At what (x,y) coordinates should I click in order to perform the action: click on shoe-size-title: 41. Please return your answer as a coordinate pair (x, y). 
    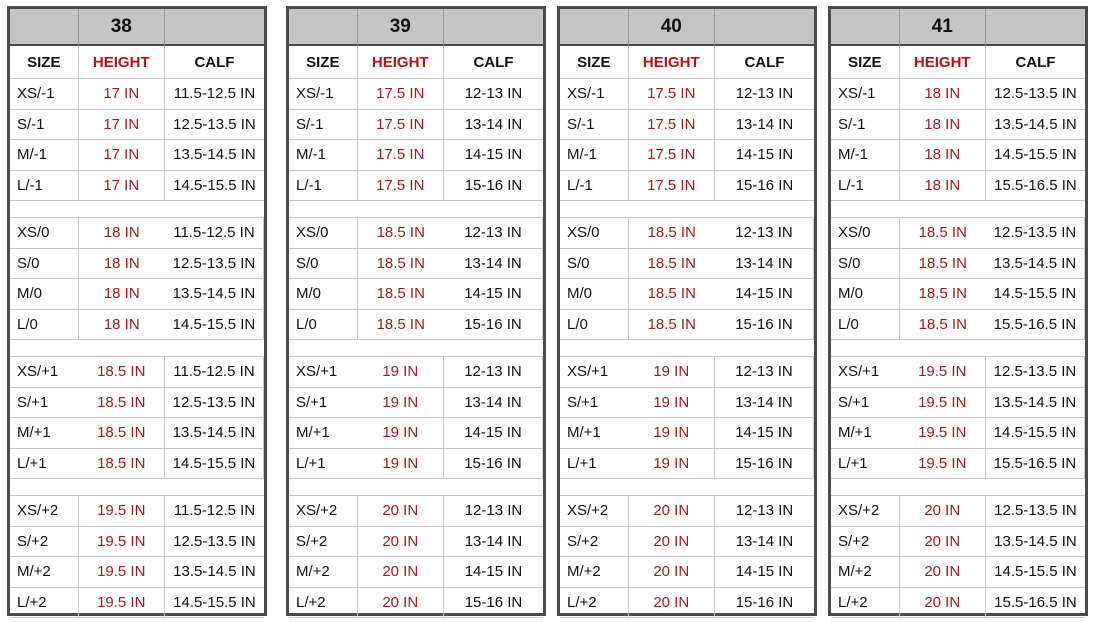
    Looking at the image, I should click on (942, 27).